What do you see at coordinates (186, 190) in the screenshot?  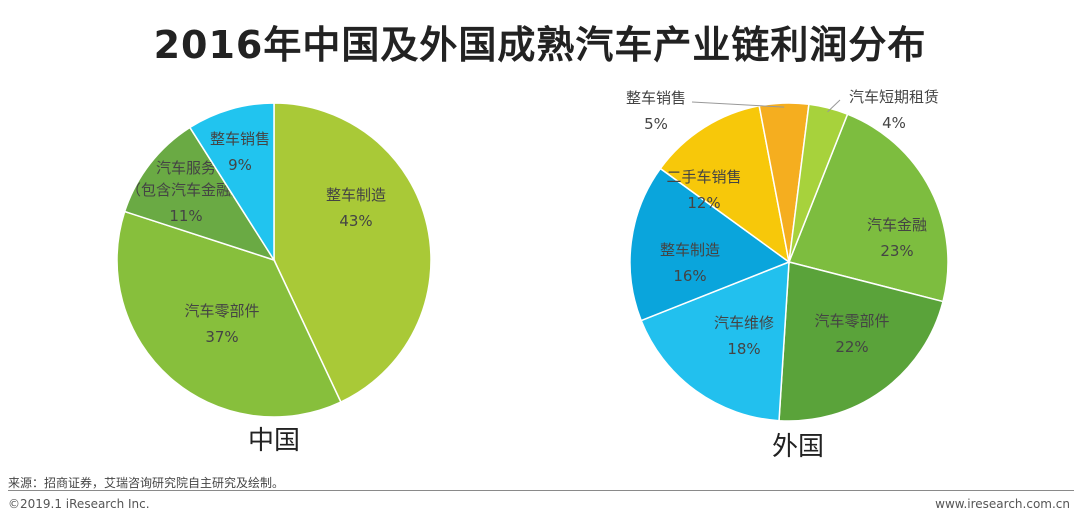 I see `slice-label-line: （包含汽车金融）` at bounding box center [186, 190].